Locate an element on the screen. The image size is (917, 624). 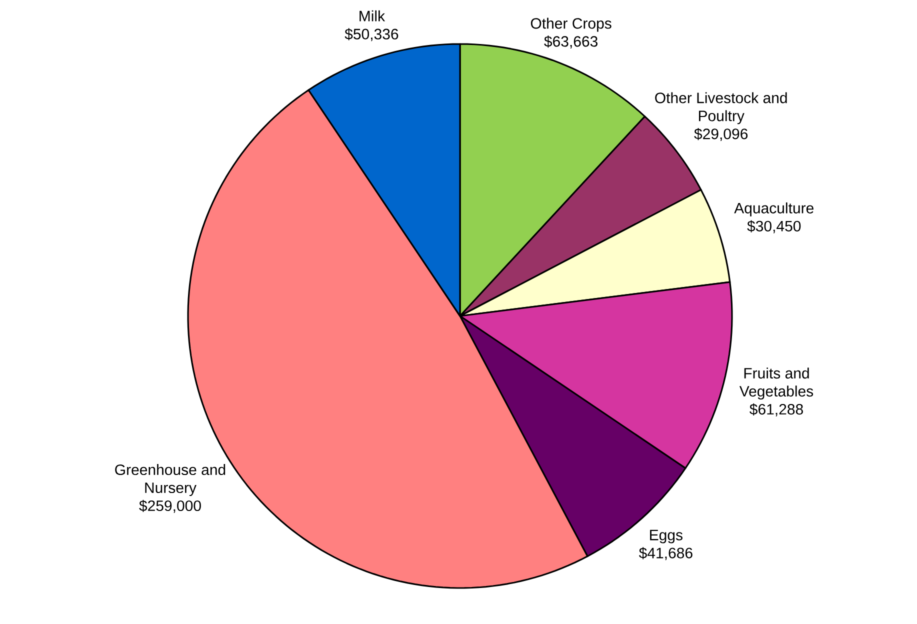
slice-label: Other Crops is located at coordinates (571, 25).